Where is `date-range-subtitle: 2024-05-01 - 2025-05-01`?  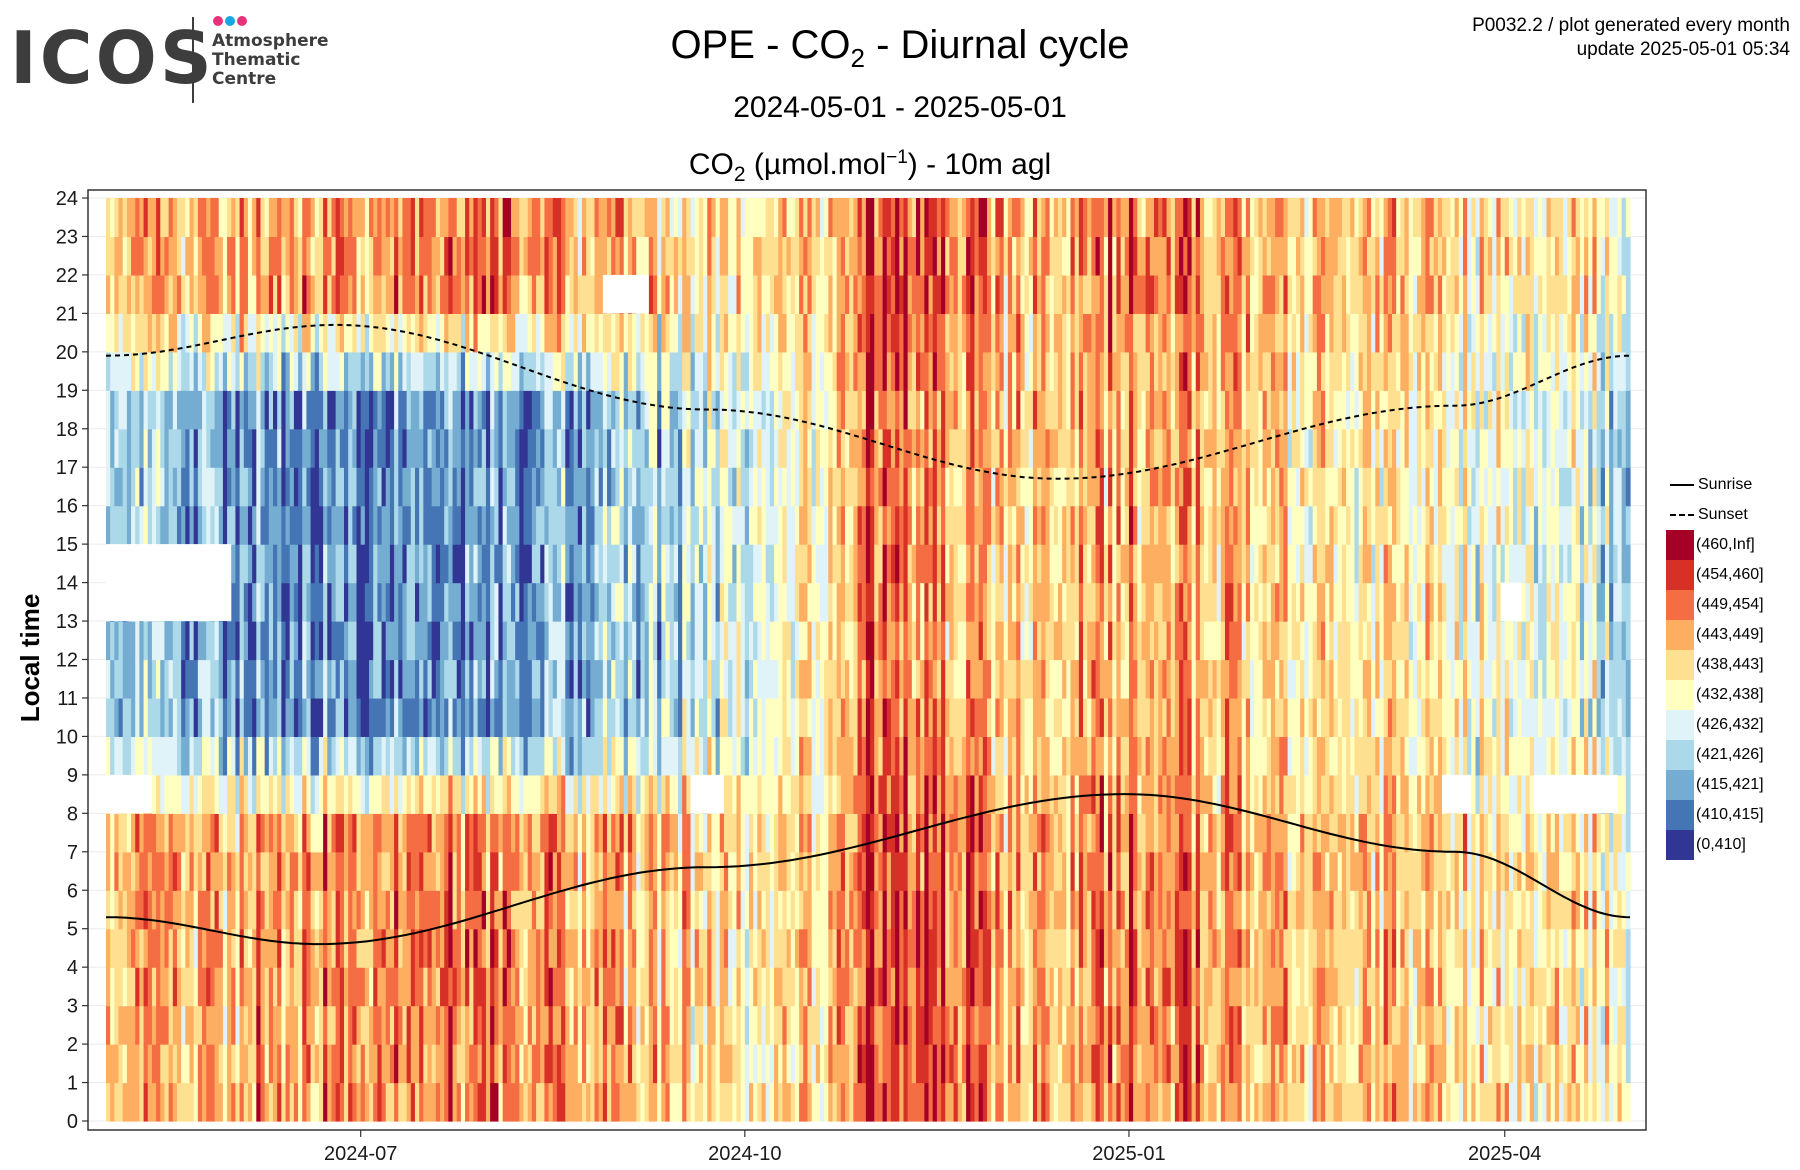 date-range-subtitle: 2024-05-01 - 2025-05-01 is located at coordinates (900, 107).